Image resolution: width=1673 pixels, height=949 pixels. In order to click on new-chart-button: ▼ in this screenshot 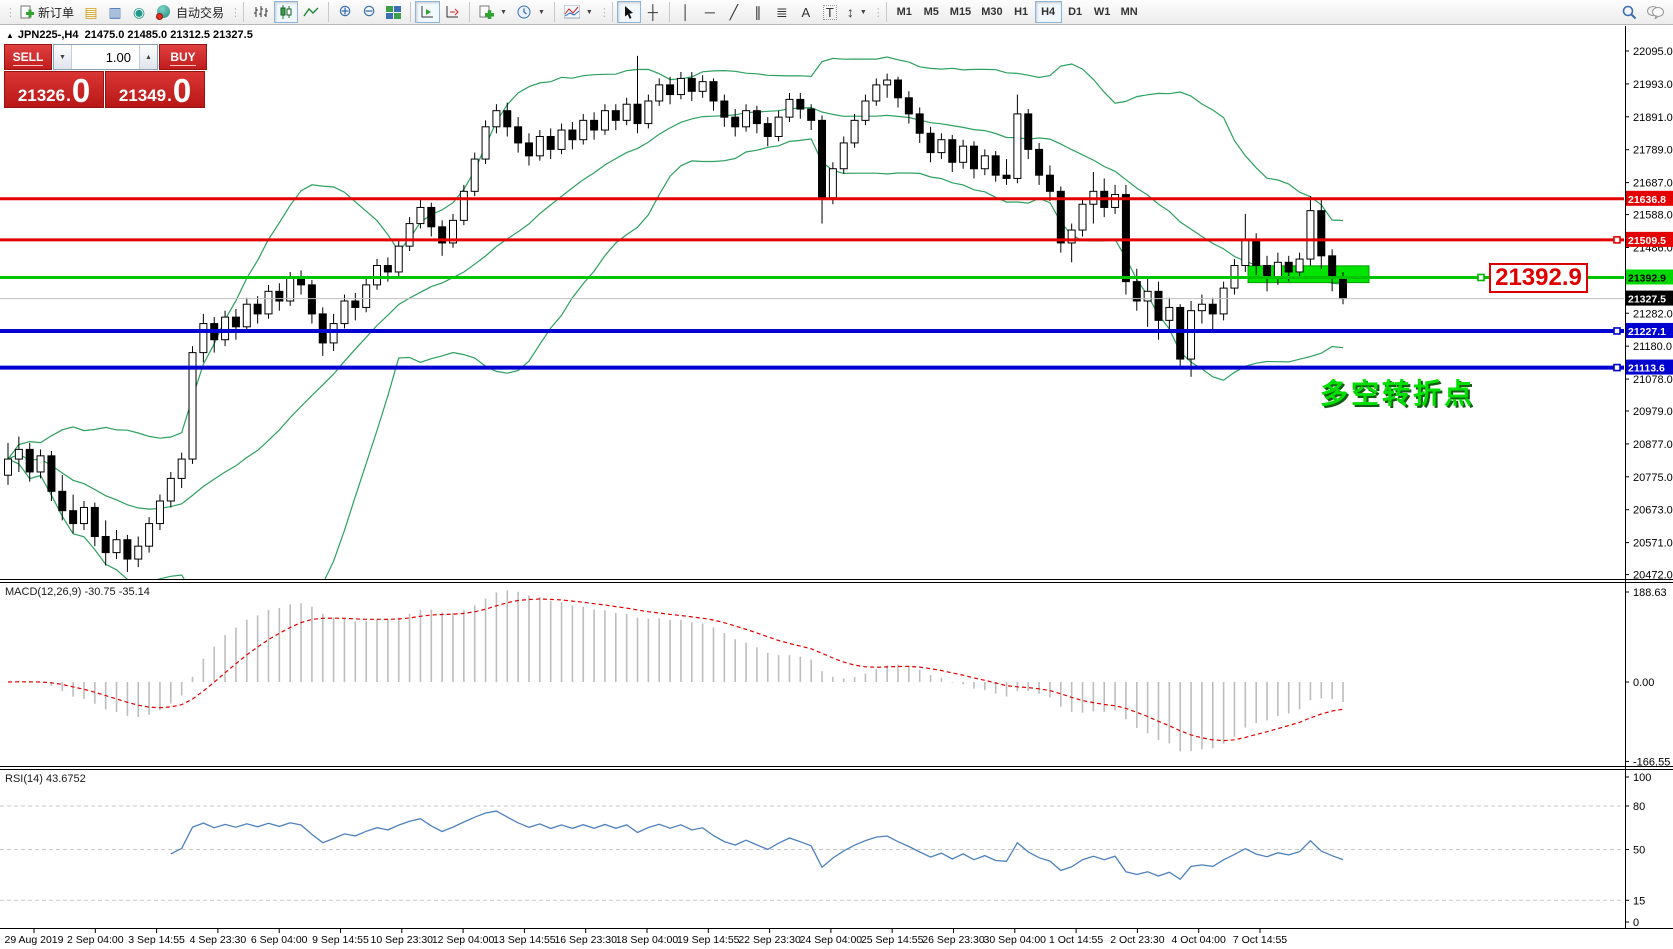, I will do `click(493, 12)`.